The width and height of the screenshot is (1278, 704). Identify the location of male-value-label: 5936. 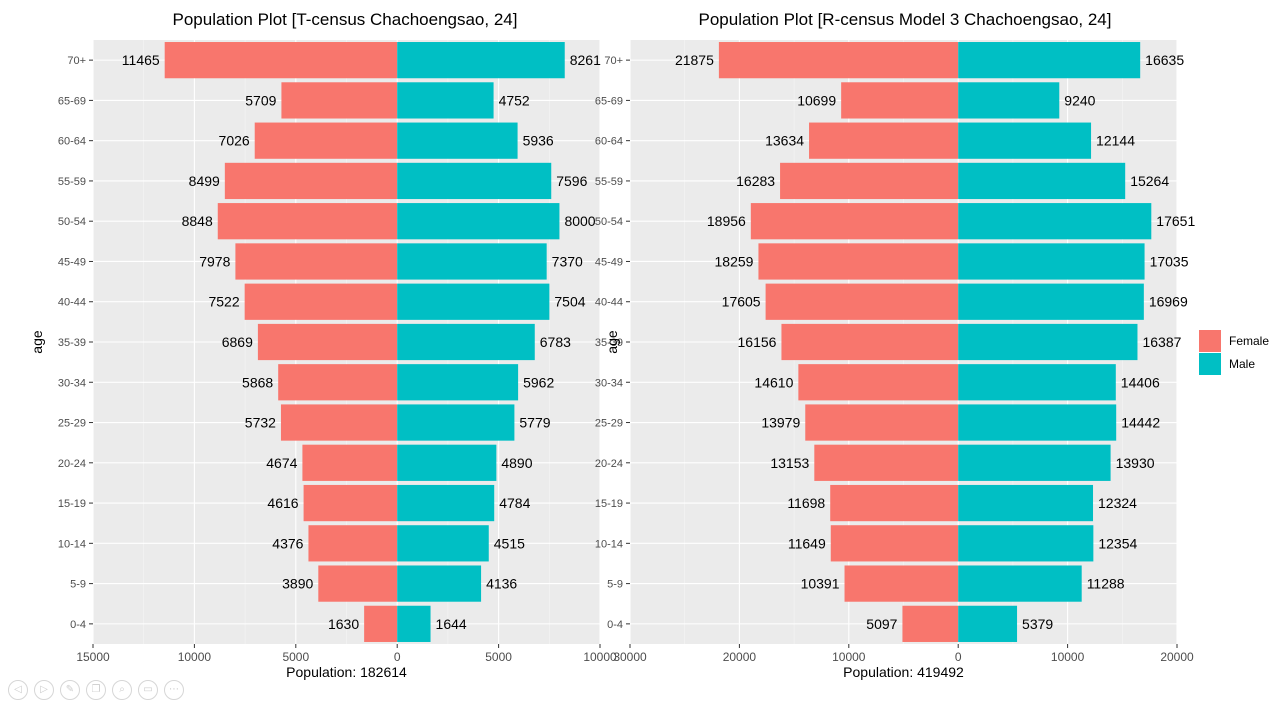
(538, 141).